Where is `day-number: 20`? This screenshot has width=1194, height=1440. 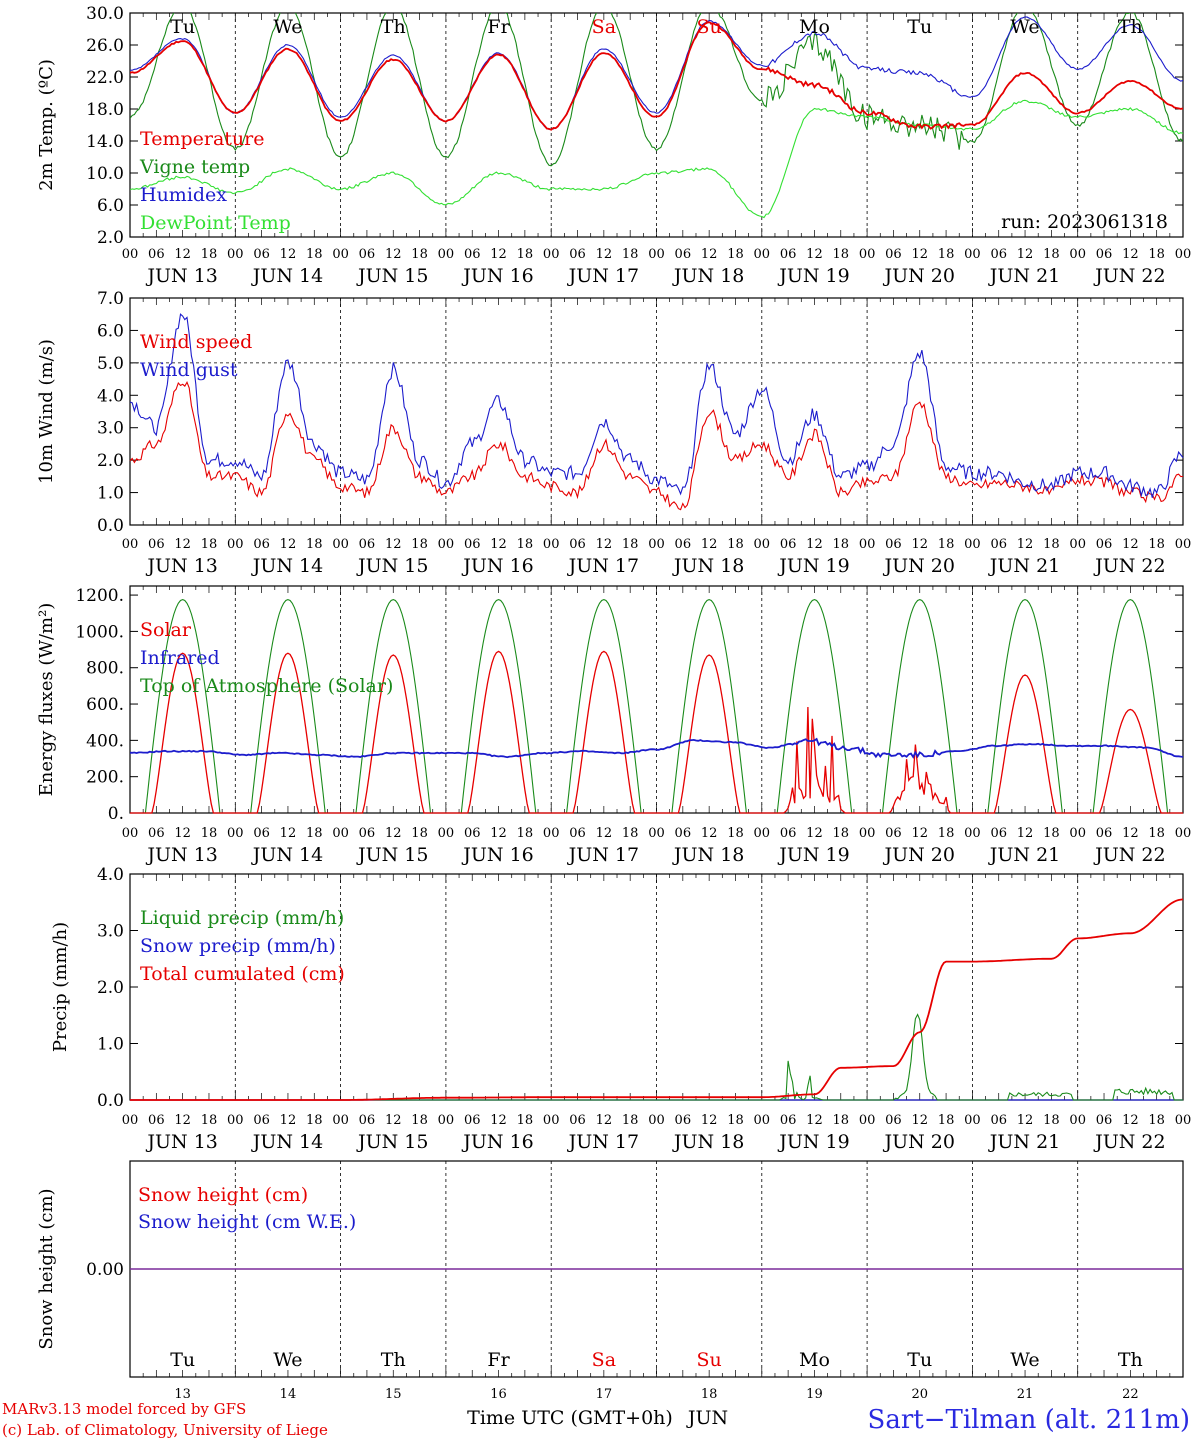
day-number: 20 is located at coordinates (919, 1394).